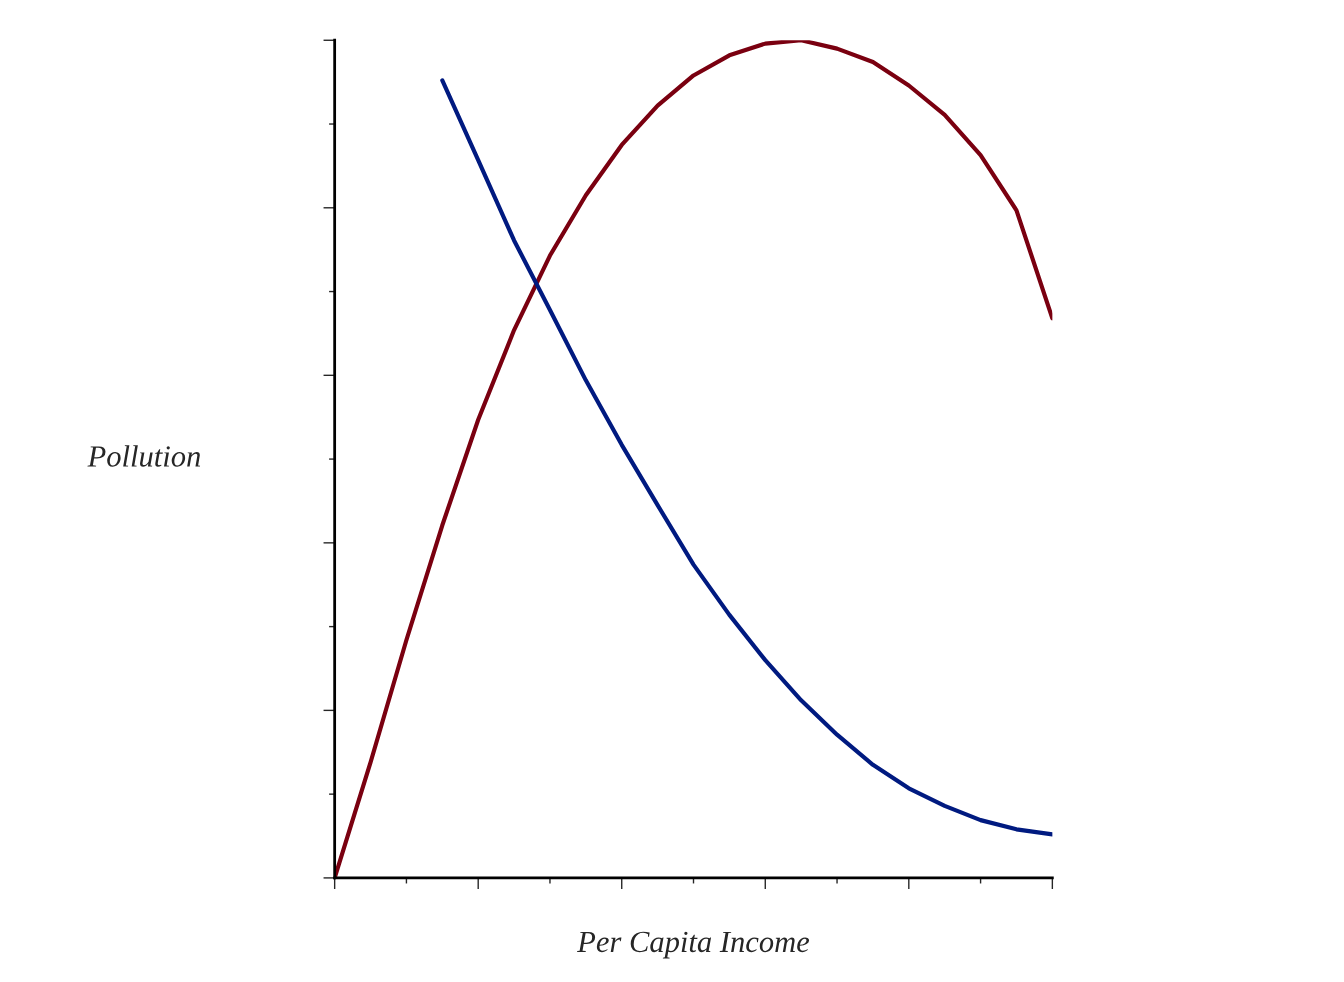 Image resolution: width=1344 pixels, height=982 pixels. Describe the element at coordinates (144, 456) in the screenshot. I see `y-axis-title: Pollution` at that location.